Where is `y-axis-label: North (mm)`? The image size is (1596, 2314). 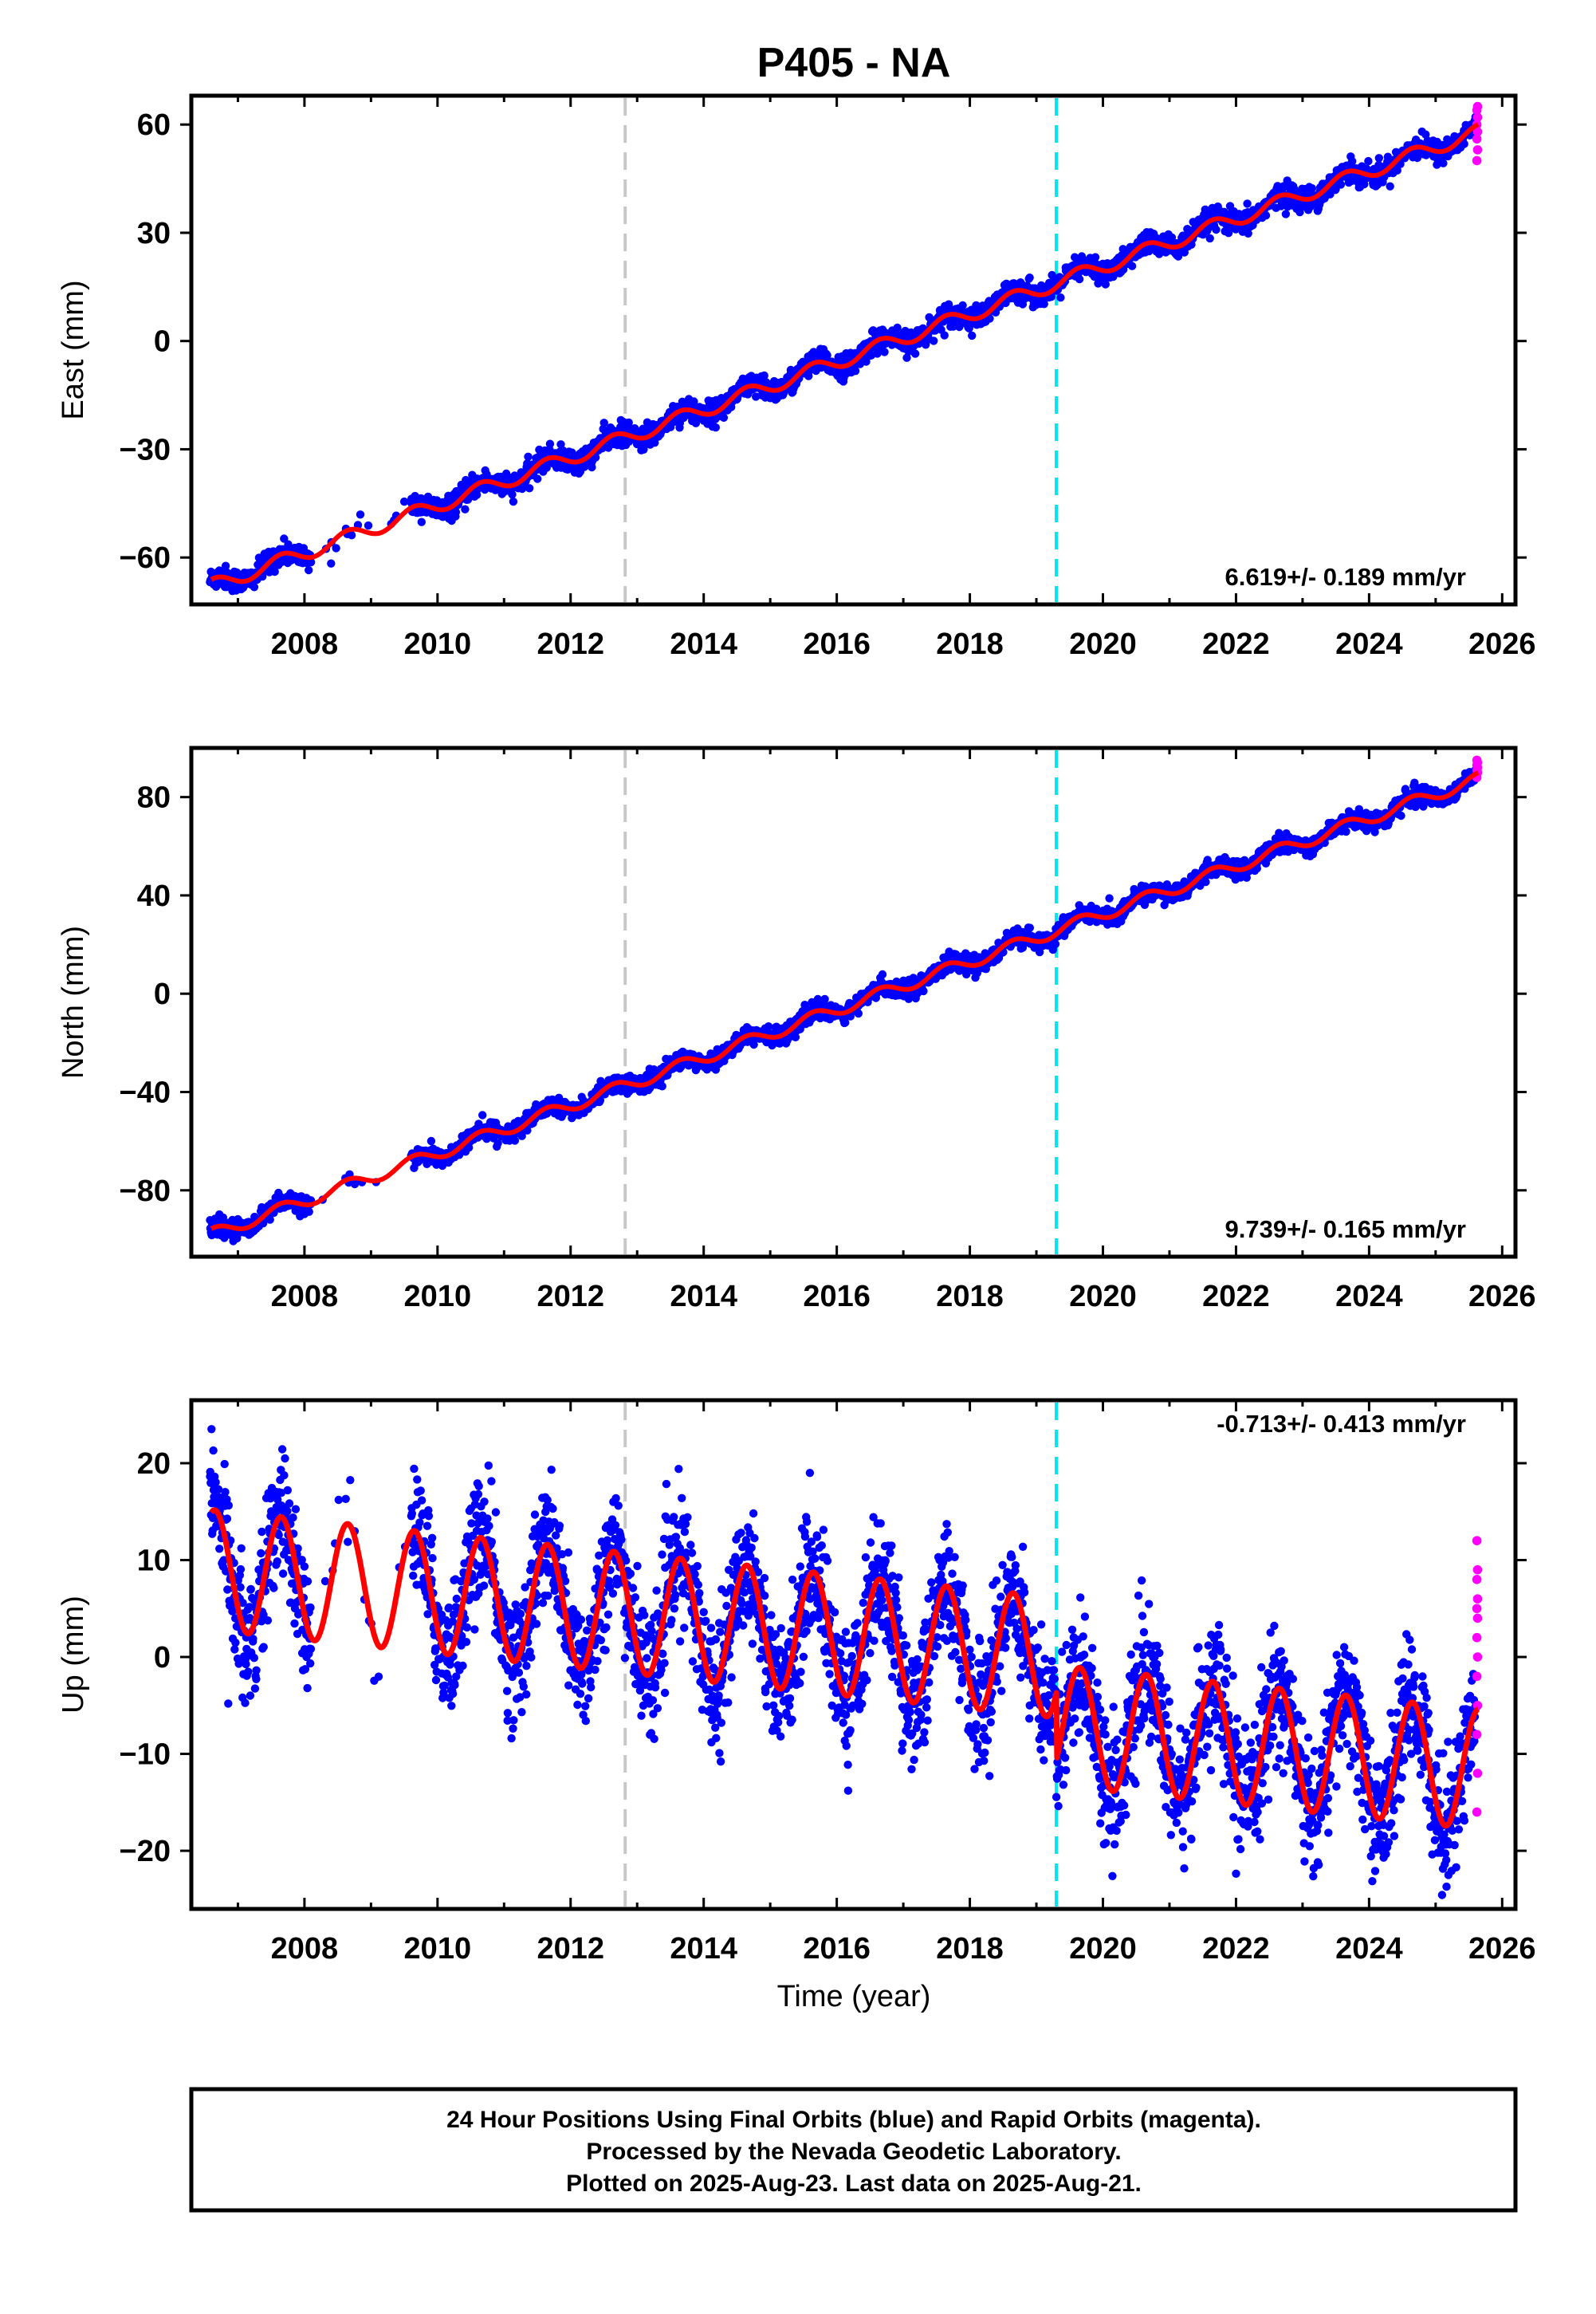 y-axis-label: North (mm) is located at coordinates (73, 1003).